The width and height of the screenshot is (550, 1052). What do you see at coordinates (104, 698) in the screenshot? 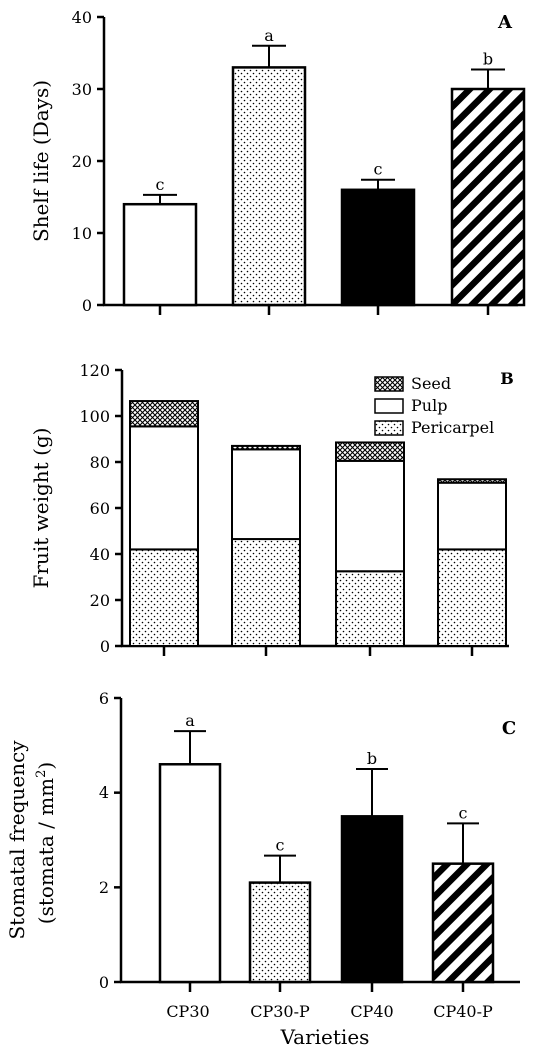
I see `panel-c-y-tick-label: 6` at bounding box center [104, 698].